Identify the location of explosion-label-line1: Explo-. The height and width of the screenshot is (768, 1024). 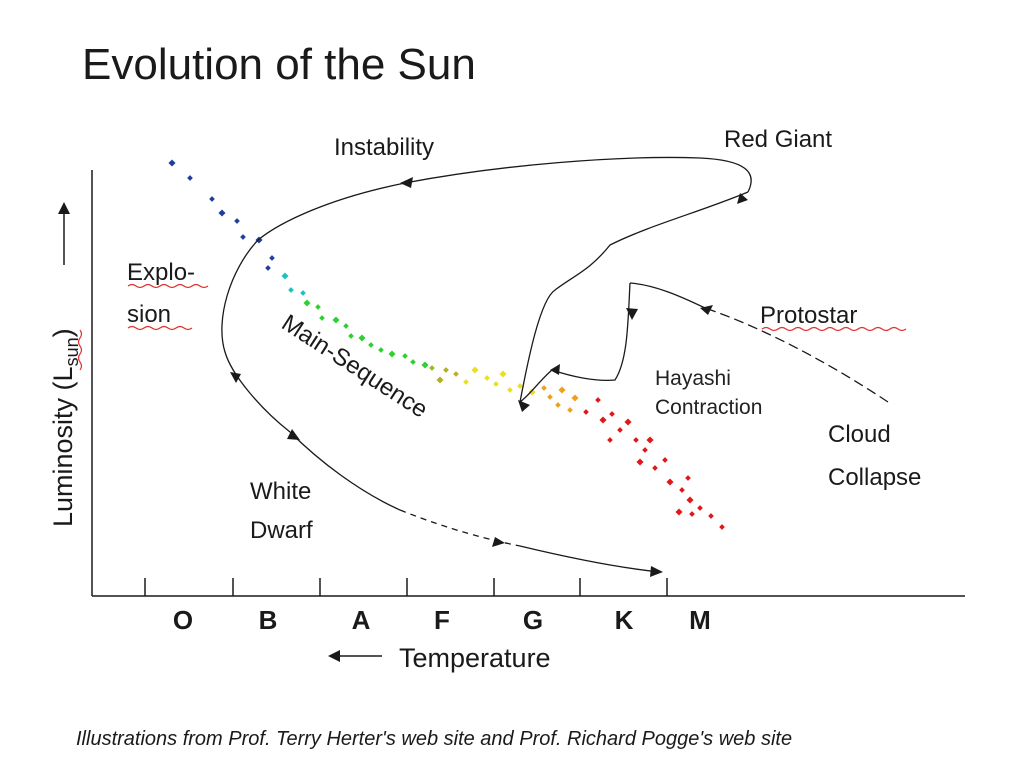
(161, 272).